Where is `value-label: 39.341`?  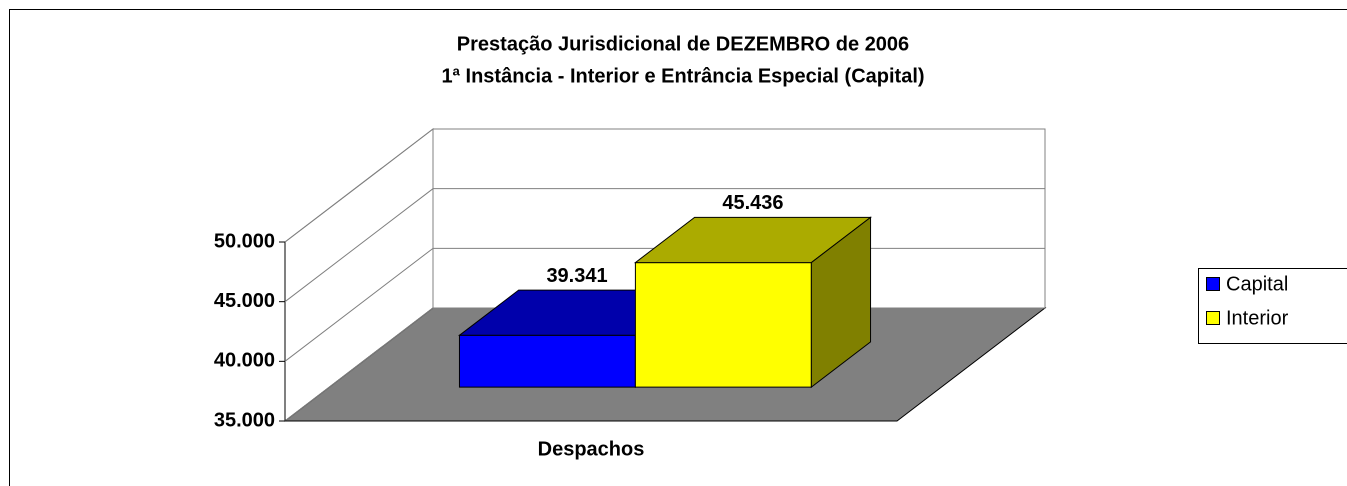 value-label: 39.341 is located at coordinates (576, 276).